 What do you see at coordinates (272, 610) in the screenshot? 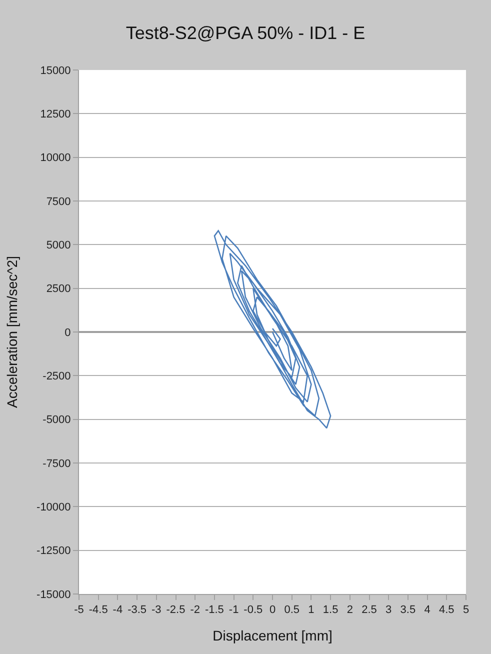
I see `x-tick-label: 0` at bounding box center [272, 610].